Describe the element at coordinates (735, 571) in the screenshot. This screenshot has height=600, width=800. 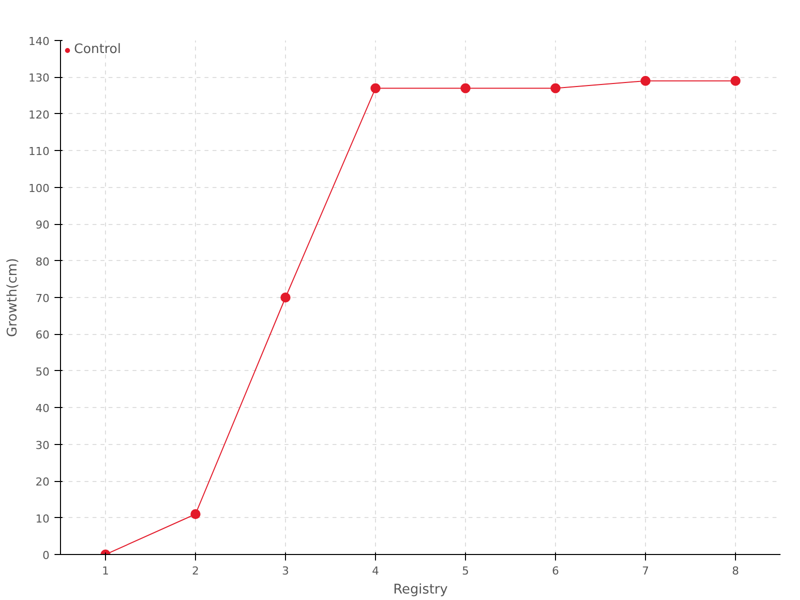
I see `x-tick-label: 8` at that location.